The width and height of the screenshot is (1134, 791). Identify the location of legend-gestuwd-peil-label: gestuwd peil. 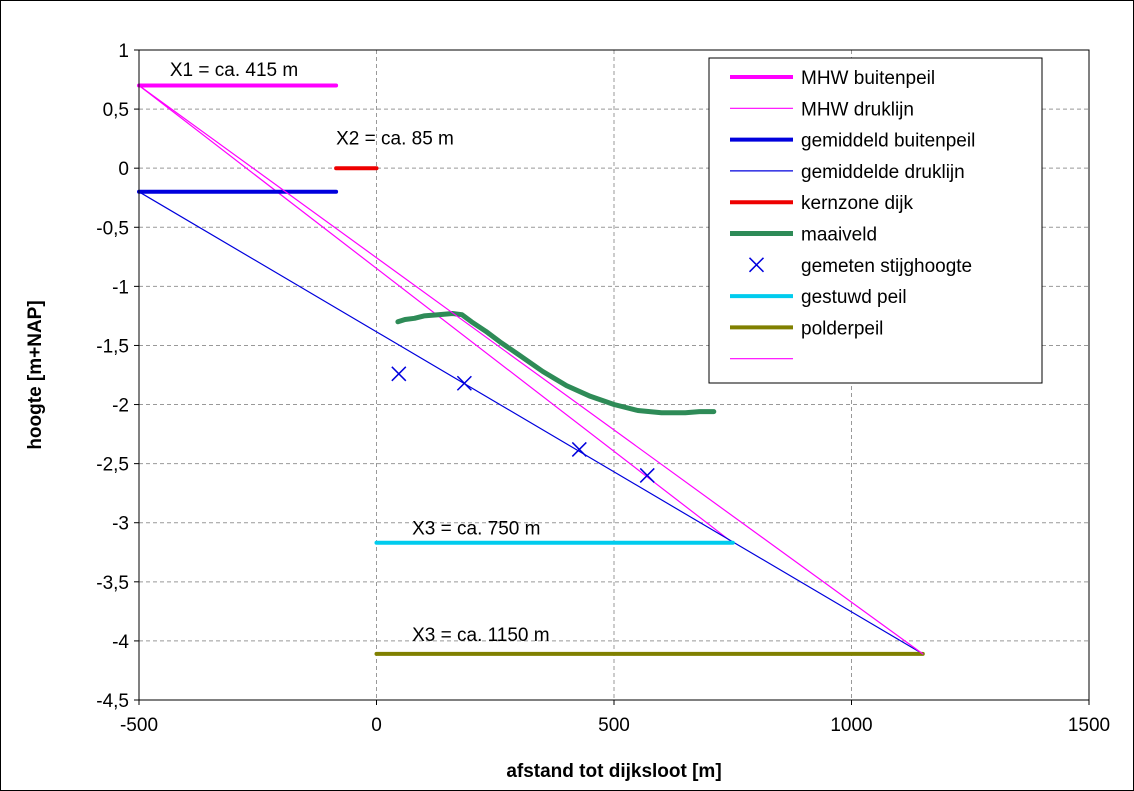
(854, 297).